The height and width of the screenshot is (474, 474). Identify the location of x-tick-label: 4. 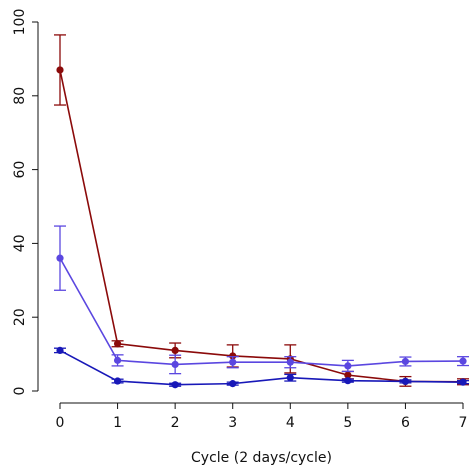
(290, 423).